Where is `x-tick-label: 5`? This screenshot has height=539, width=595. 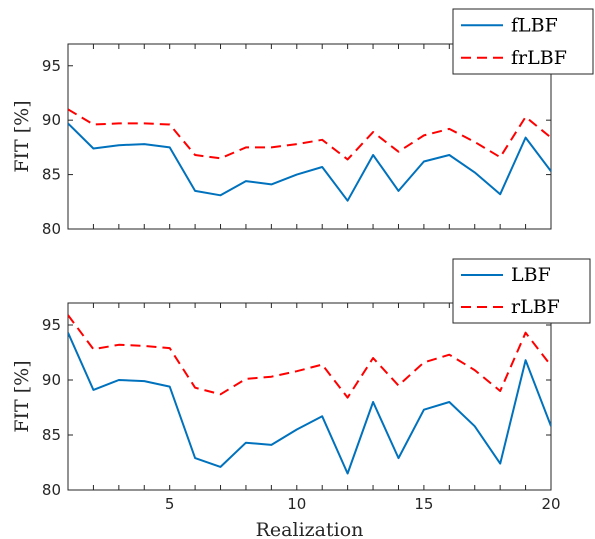 x-tick-label: 5 is located at coordinates (170, 504).